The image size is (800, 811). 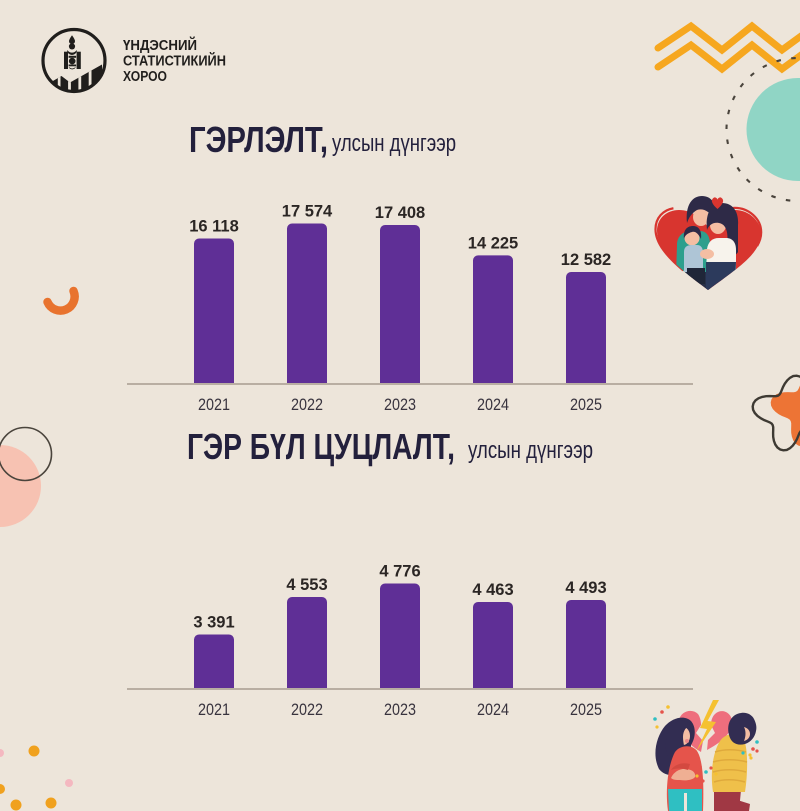 I want to click on svg-text: ГЭР БҮЛ ЦУЦЛАЛТ,, so click(x=321, y=446).